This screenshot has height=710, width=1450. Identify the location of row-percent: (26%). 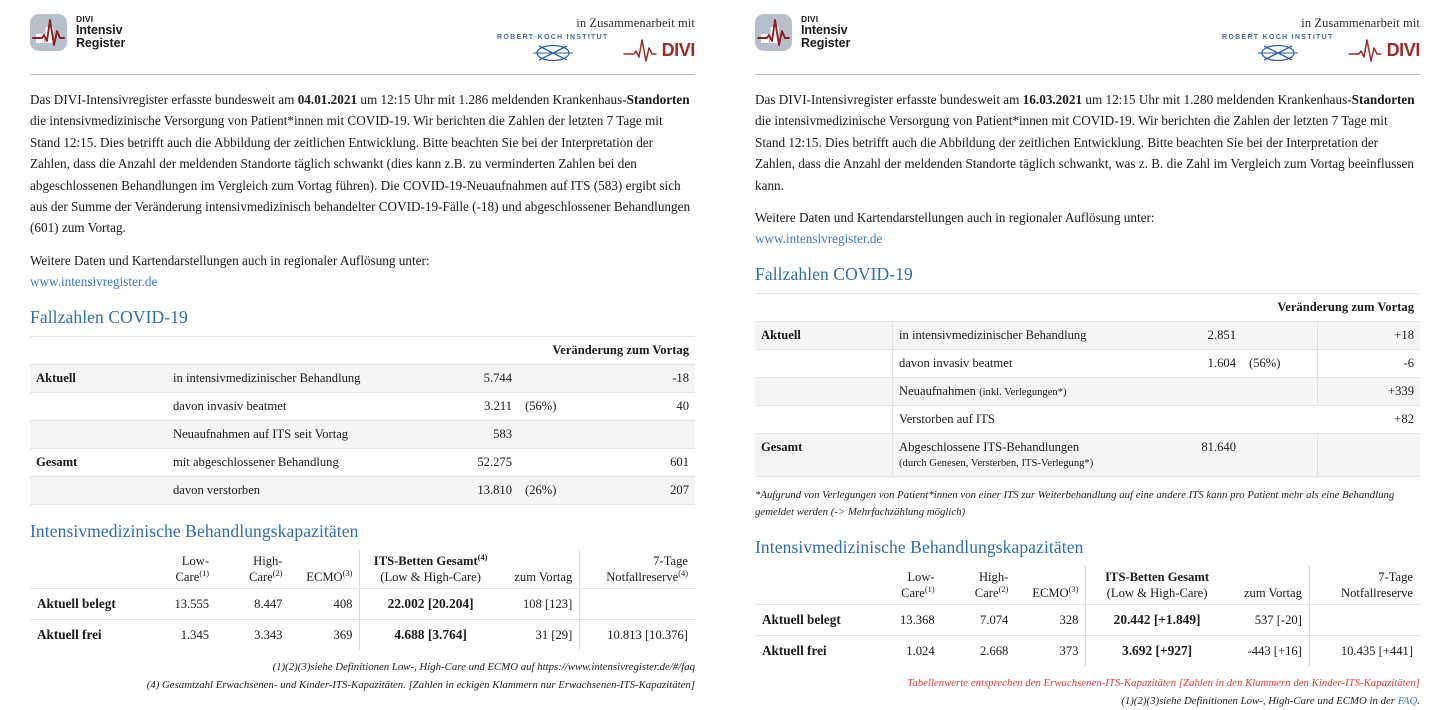
(555, 490).